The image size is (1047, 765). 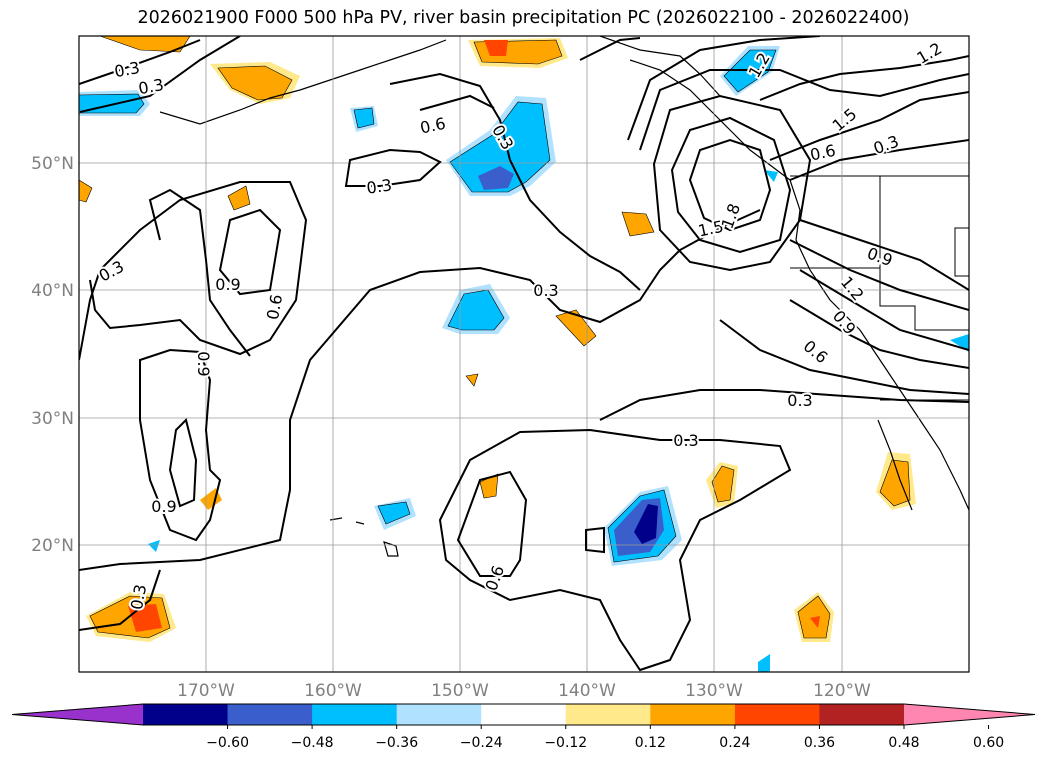 What do you see at coordinates (52, 355) in the screenshot?
I see `latitude-labels: 50°N 40°N 30°N 20°N` at bounding box center [52, 355].